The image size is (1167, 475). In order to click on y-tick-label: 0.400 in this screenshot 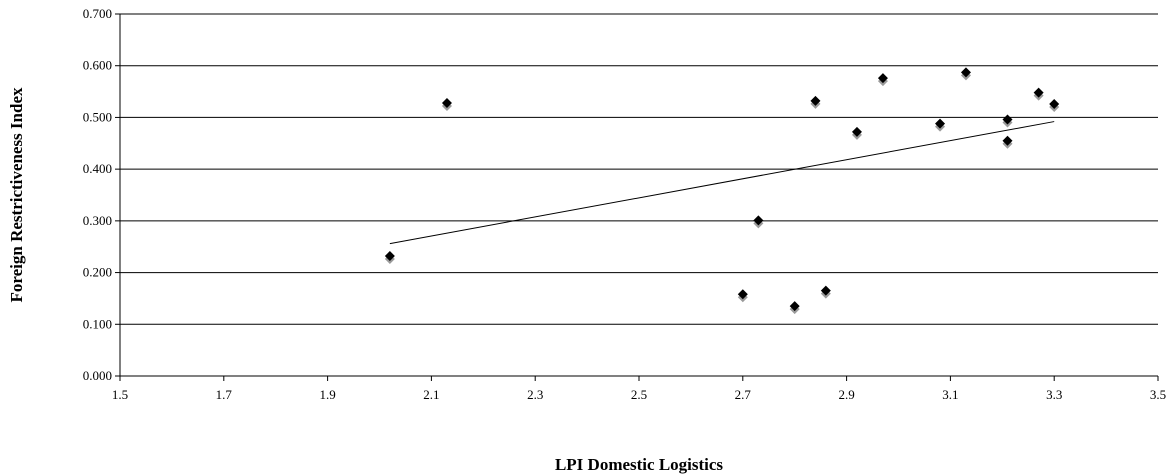, I will do `click(97, 168)`.